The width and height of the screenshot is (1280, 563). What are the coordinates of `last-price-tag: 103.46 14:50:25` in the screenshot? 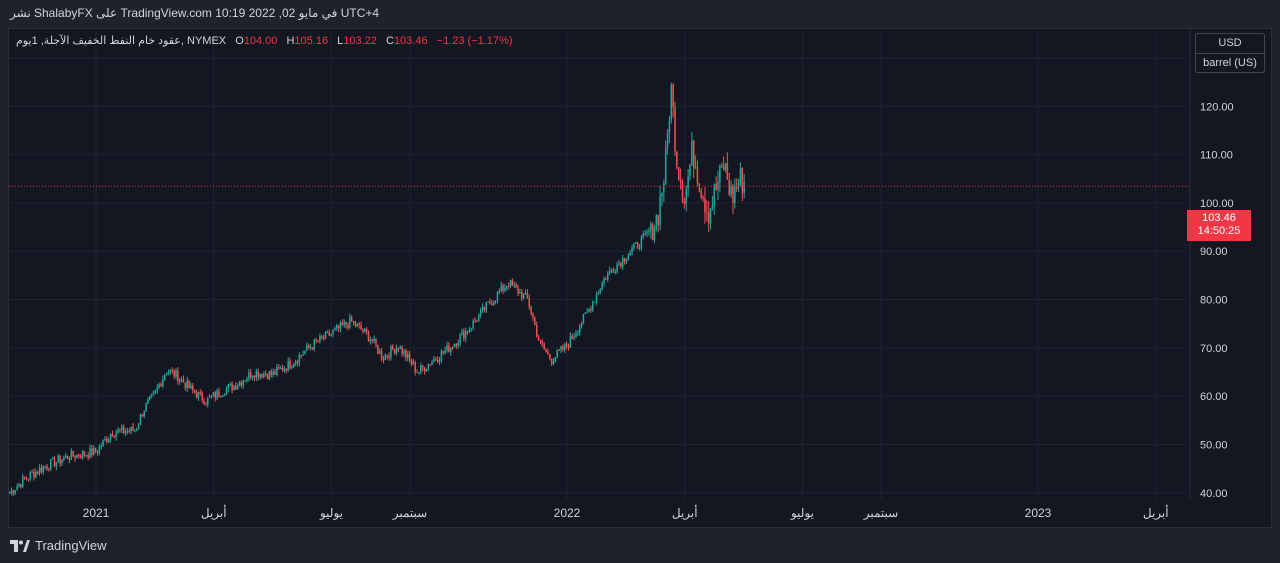 It's located at (1219, 225).